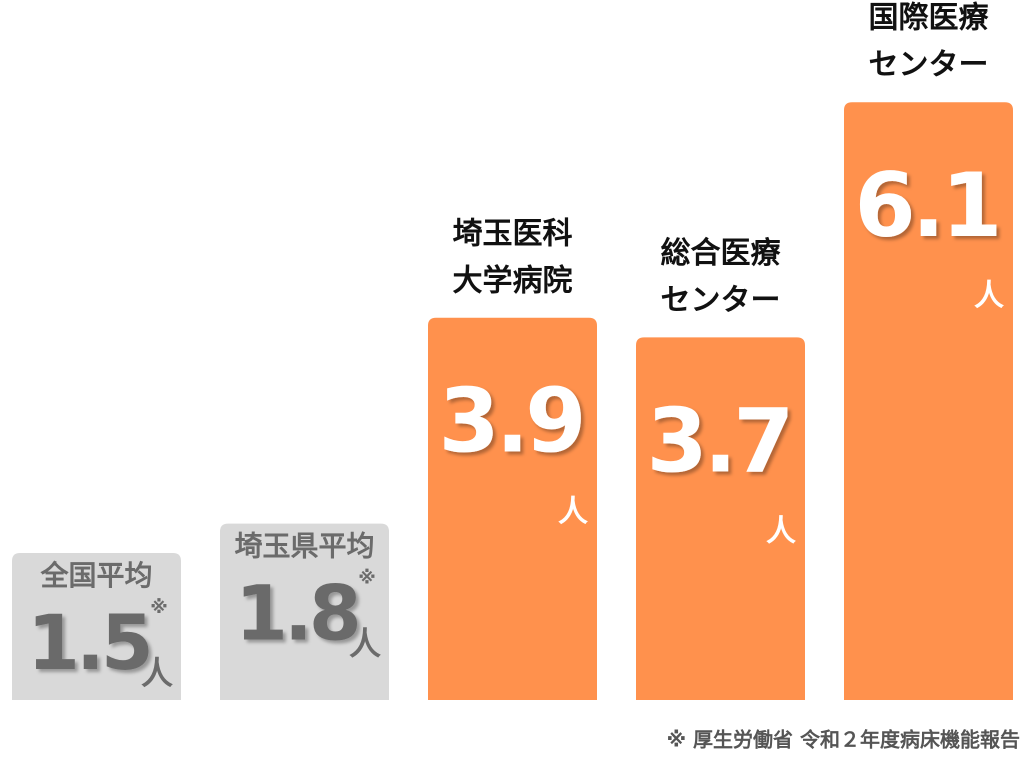 The image size is (1024, 772). What do you see at coordinates (927, 205) in the screenshot?
I see `value-label: 6.1` at bounding box center [927, 205].